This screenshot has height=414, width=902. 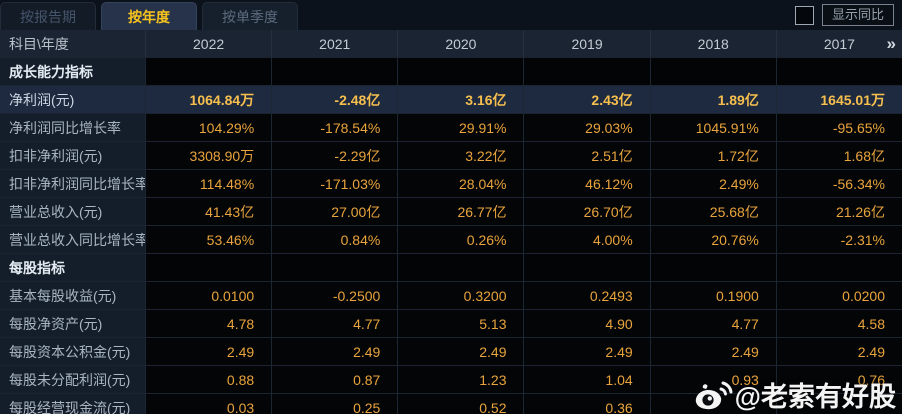 What do you see at coordinates (72, 127) in the screenshot?
I see `row-label: 净利润同比增长率` at bounding box center [72, 127].